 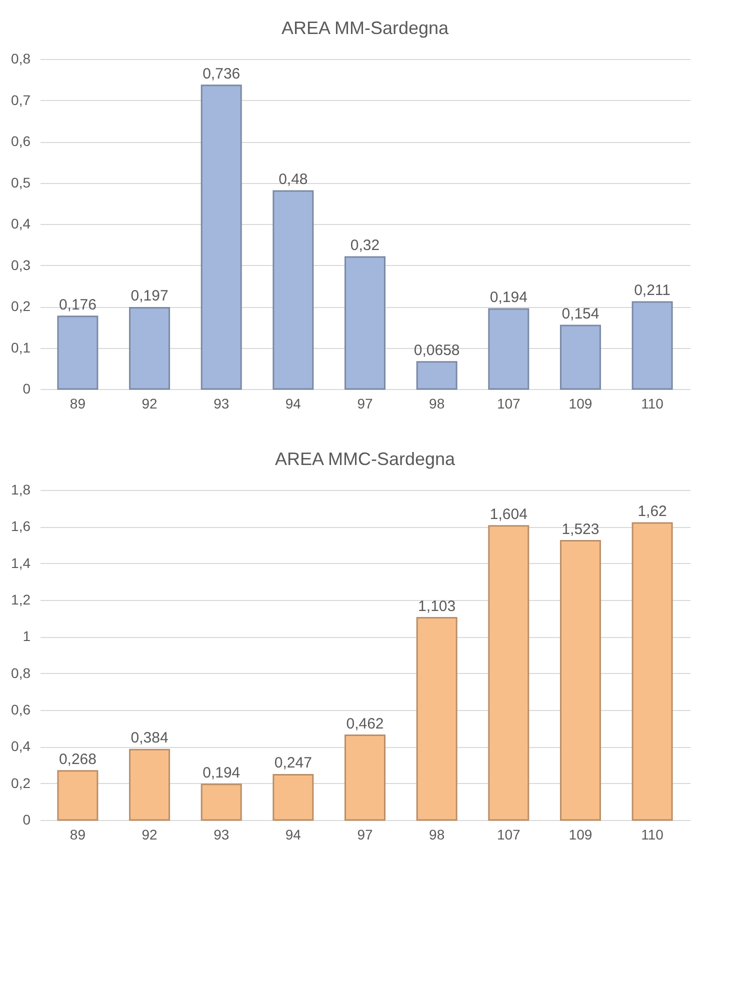 What do you see at coordinates (21, 600) in the screenshot?
I see `y-tick-label: 1,2` at bounding box center [21, 600].